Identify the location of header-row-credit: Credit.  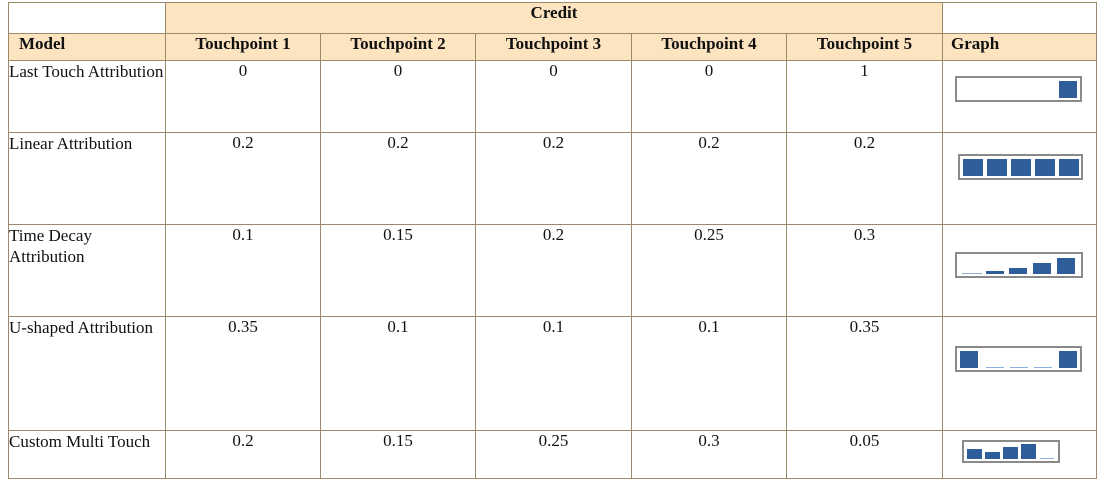
(553, 18).